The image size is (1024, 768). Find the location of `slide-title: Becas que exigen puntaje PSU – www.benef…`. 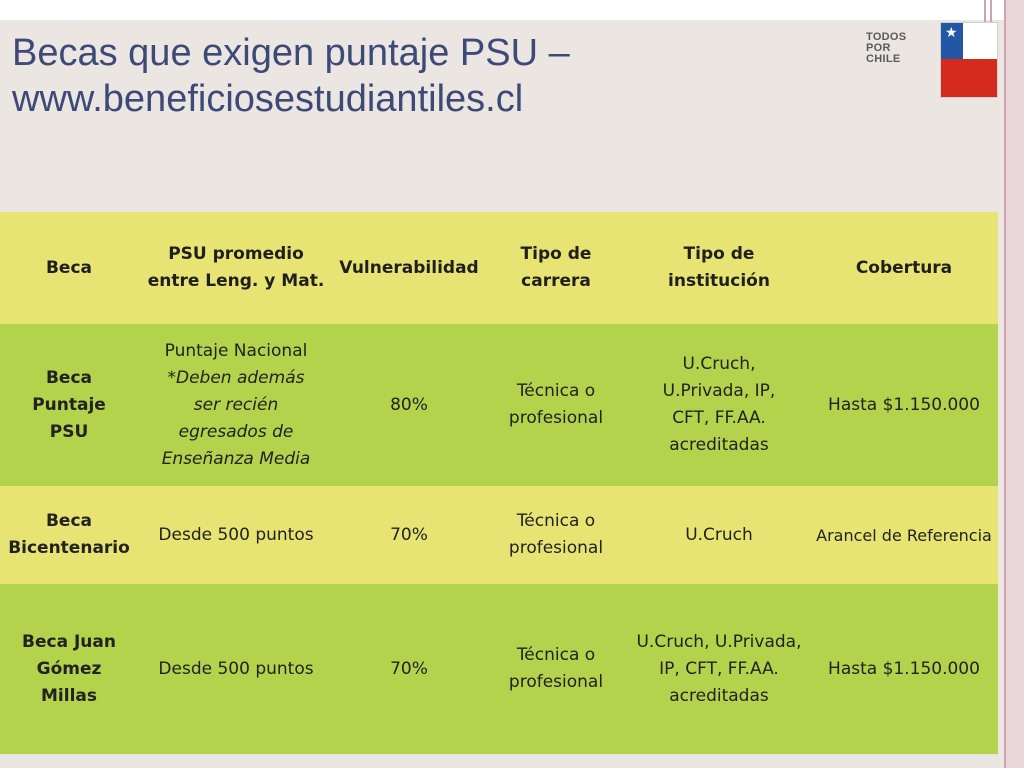

slide-title: Becas que exigen puntaje PSU – www.benef… is located at coordinates (422, 76).